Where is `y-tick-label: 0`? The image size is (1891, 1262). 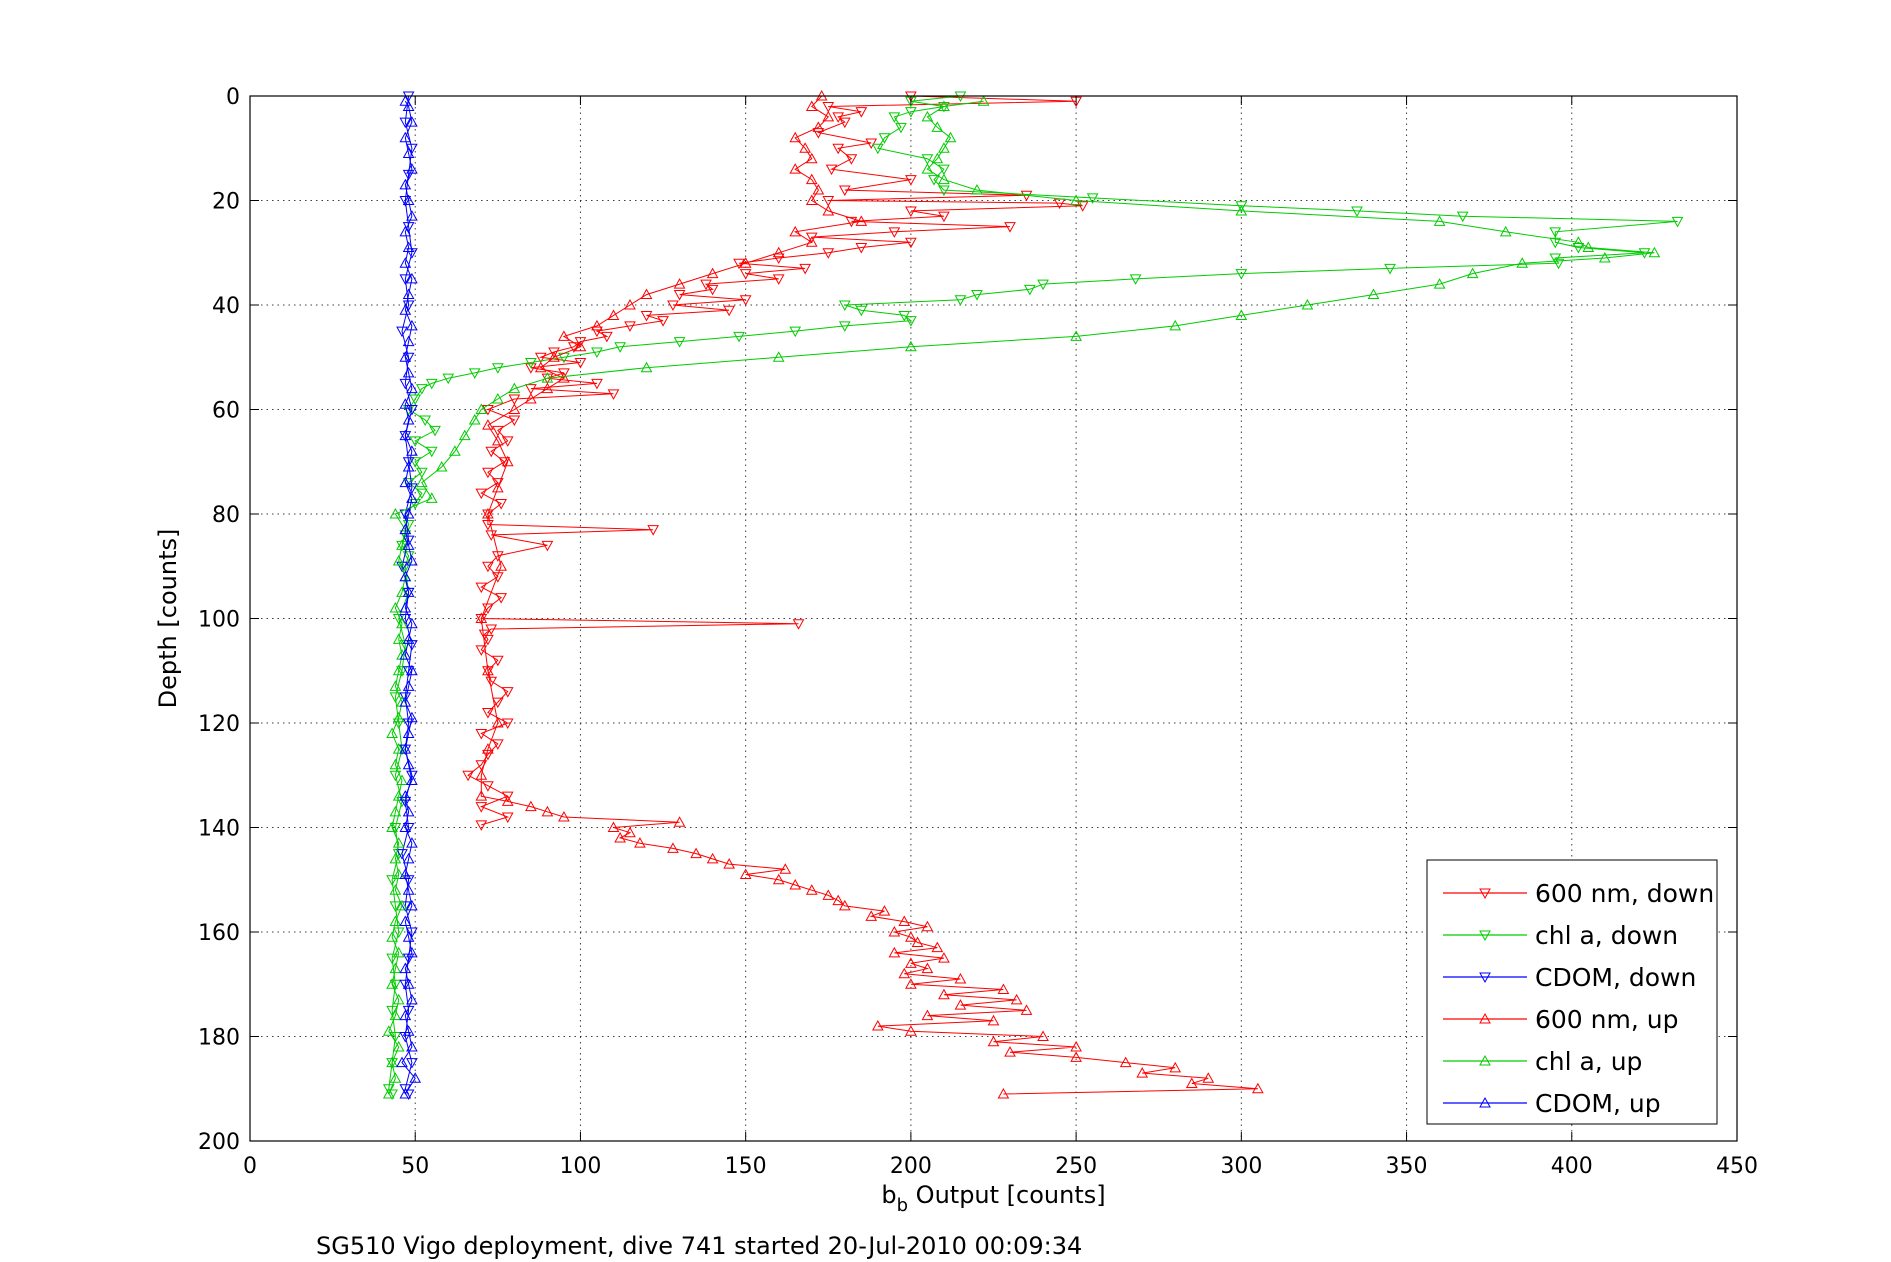 y-tick-label: 0 is located at coordinates (233, 97).